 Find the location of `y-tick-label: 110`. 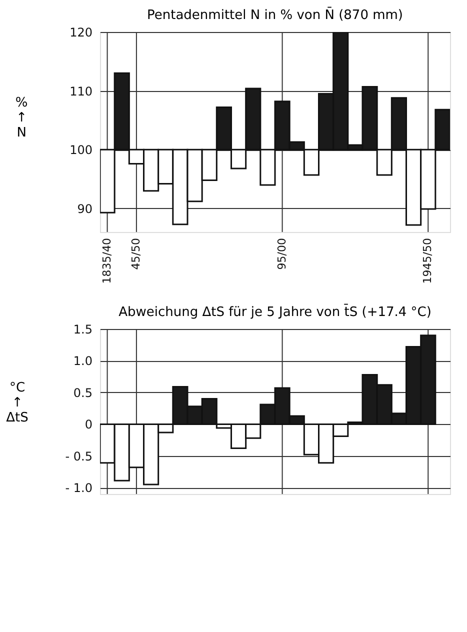

y-tick-label: 110 is located at coordinates (81, 91).